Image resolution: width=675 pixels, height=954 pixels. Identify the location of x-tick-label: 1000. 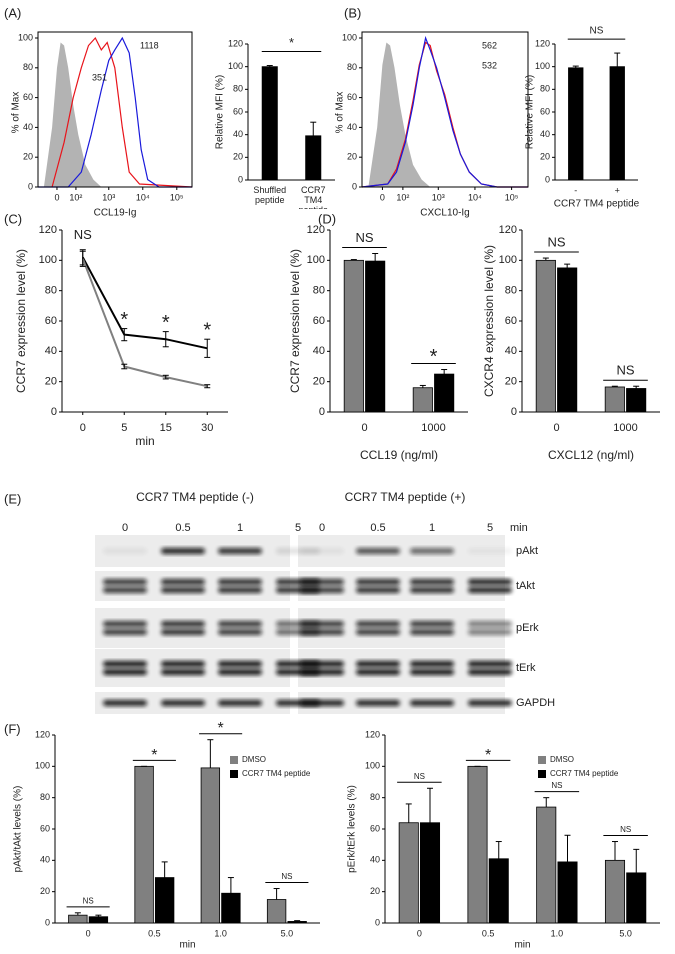
(625, 428).